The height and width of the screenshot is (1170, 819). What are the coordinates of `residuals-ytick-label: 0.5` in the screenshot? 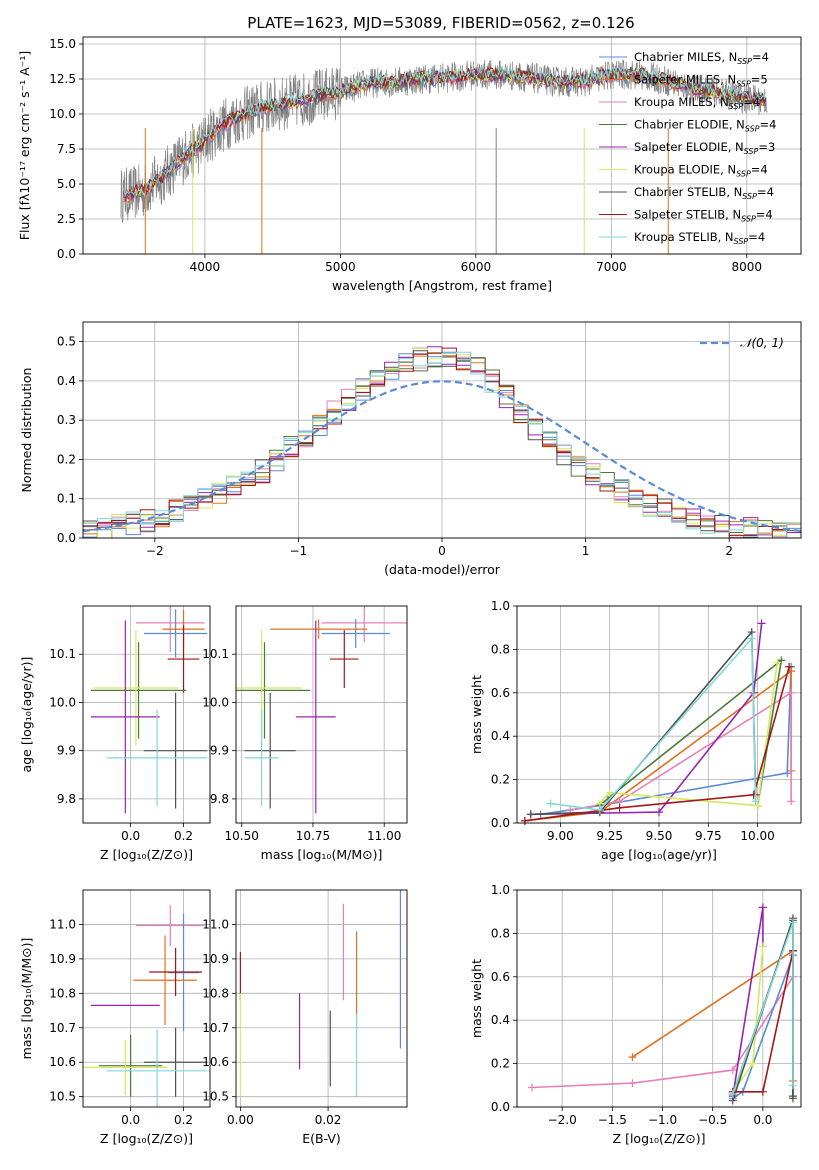 It's located at (66, 342).